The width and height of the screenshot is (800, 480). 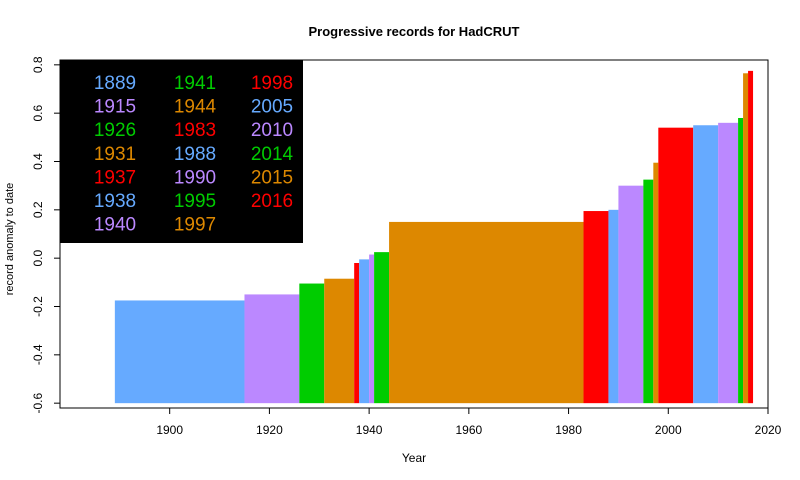 What do you see at coordinates (357, 333) in the screenshot?
I see `record-bar-1937` at bounding box center [357, 333].